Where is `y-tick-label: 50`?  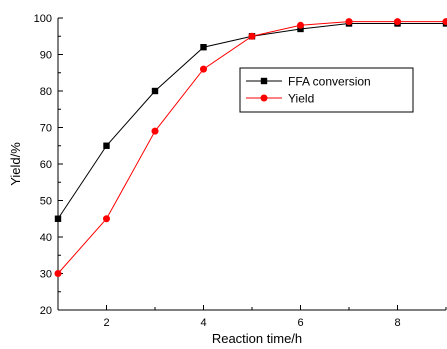 y-tick-label: 50 is located at coordinates (46, 202).